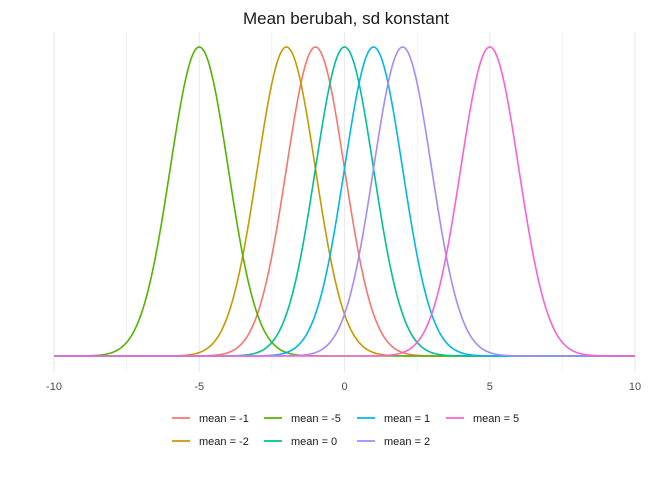  Describe the element at coordinates (54, 387) in the screenshot. I see `x-tick-label: -10` at that location.